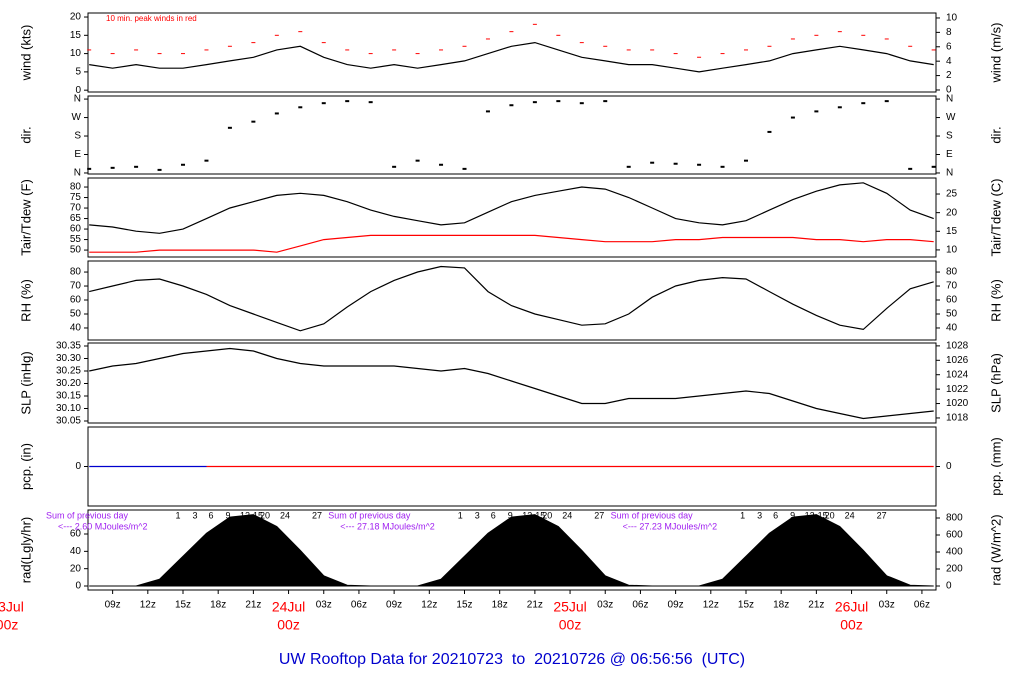  I want to click on x-tick-label: 18z, so click(500, 605).